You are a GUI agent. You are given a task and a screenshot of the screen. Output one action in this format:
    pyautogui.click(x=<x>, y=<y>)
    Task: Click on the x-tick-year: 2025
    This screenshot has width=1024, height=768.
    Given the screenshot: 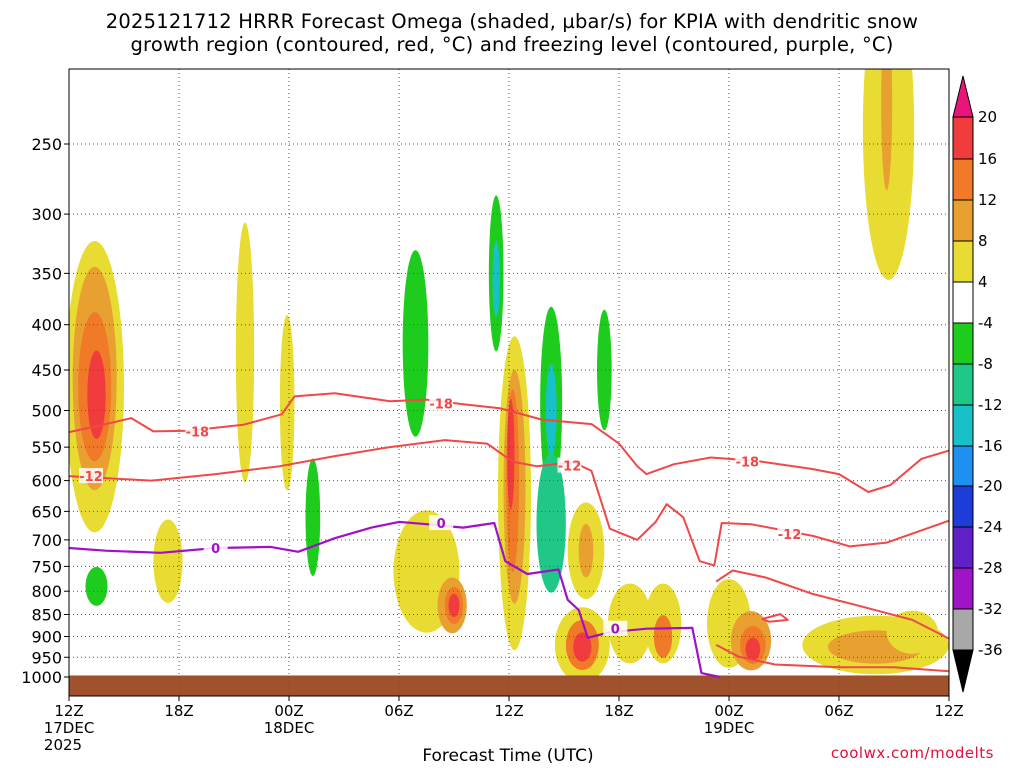 What is the action you would take?
    pyautogui.click(x=63, y=745)
    